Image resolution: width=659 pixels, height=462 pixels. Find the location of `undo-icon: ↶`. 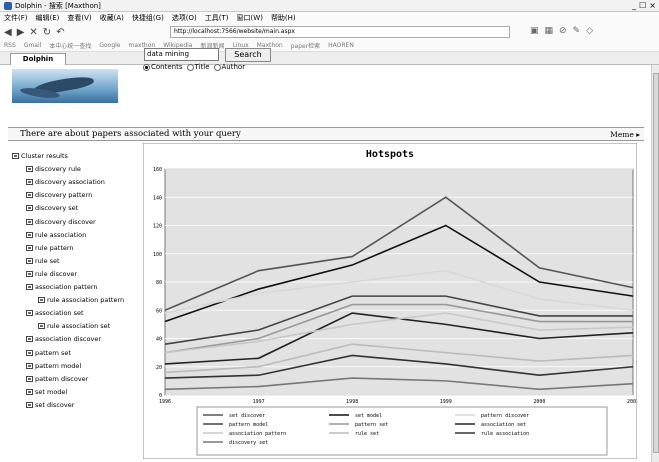

undo-icon: ↶ is located at coordinates (60, 32).